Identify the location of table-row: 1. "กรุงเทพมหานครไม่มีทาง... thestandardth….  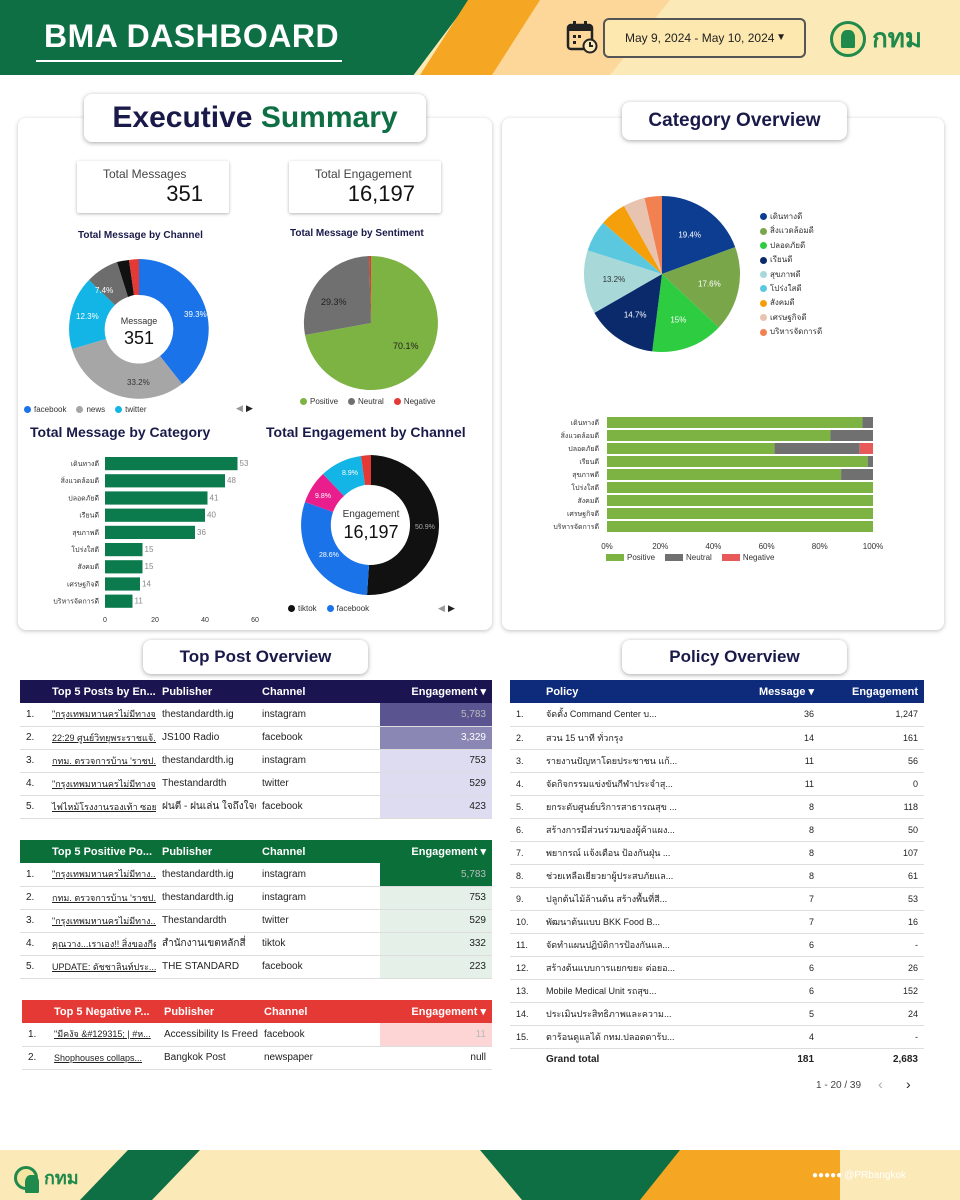
(256, 875).